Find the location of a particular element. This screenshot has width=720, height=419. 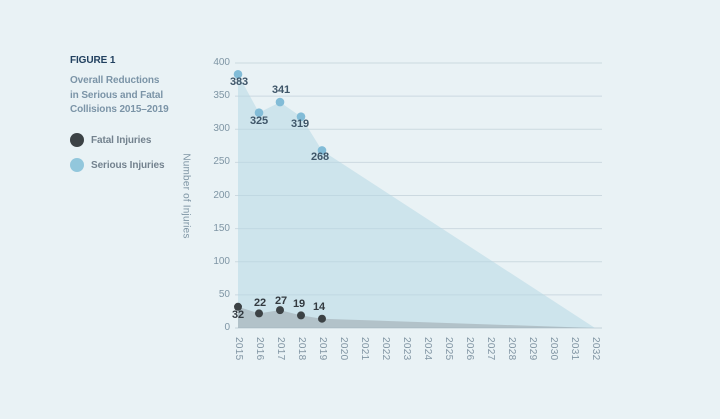

fatal-injuries-value-2018: 19 is located at coordinates (299, 304).